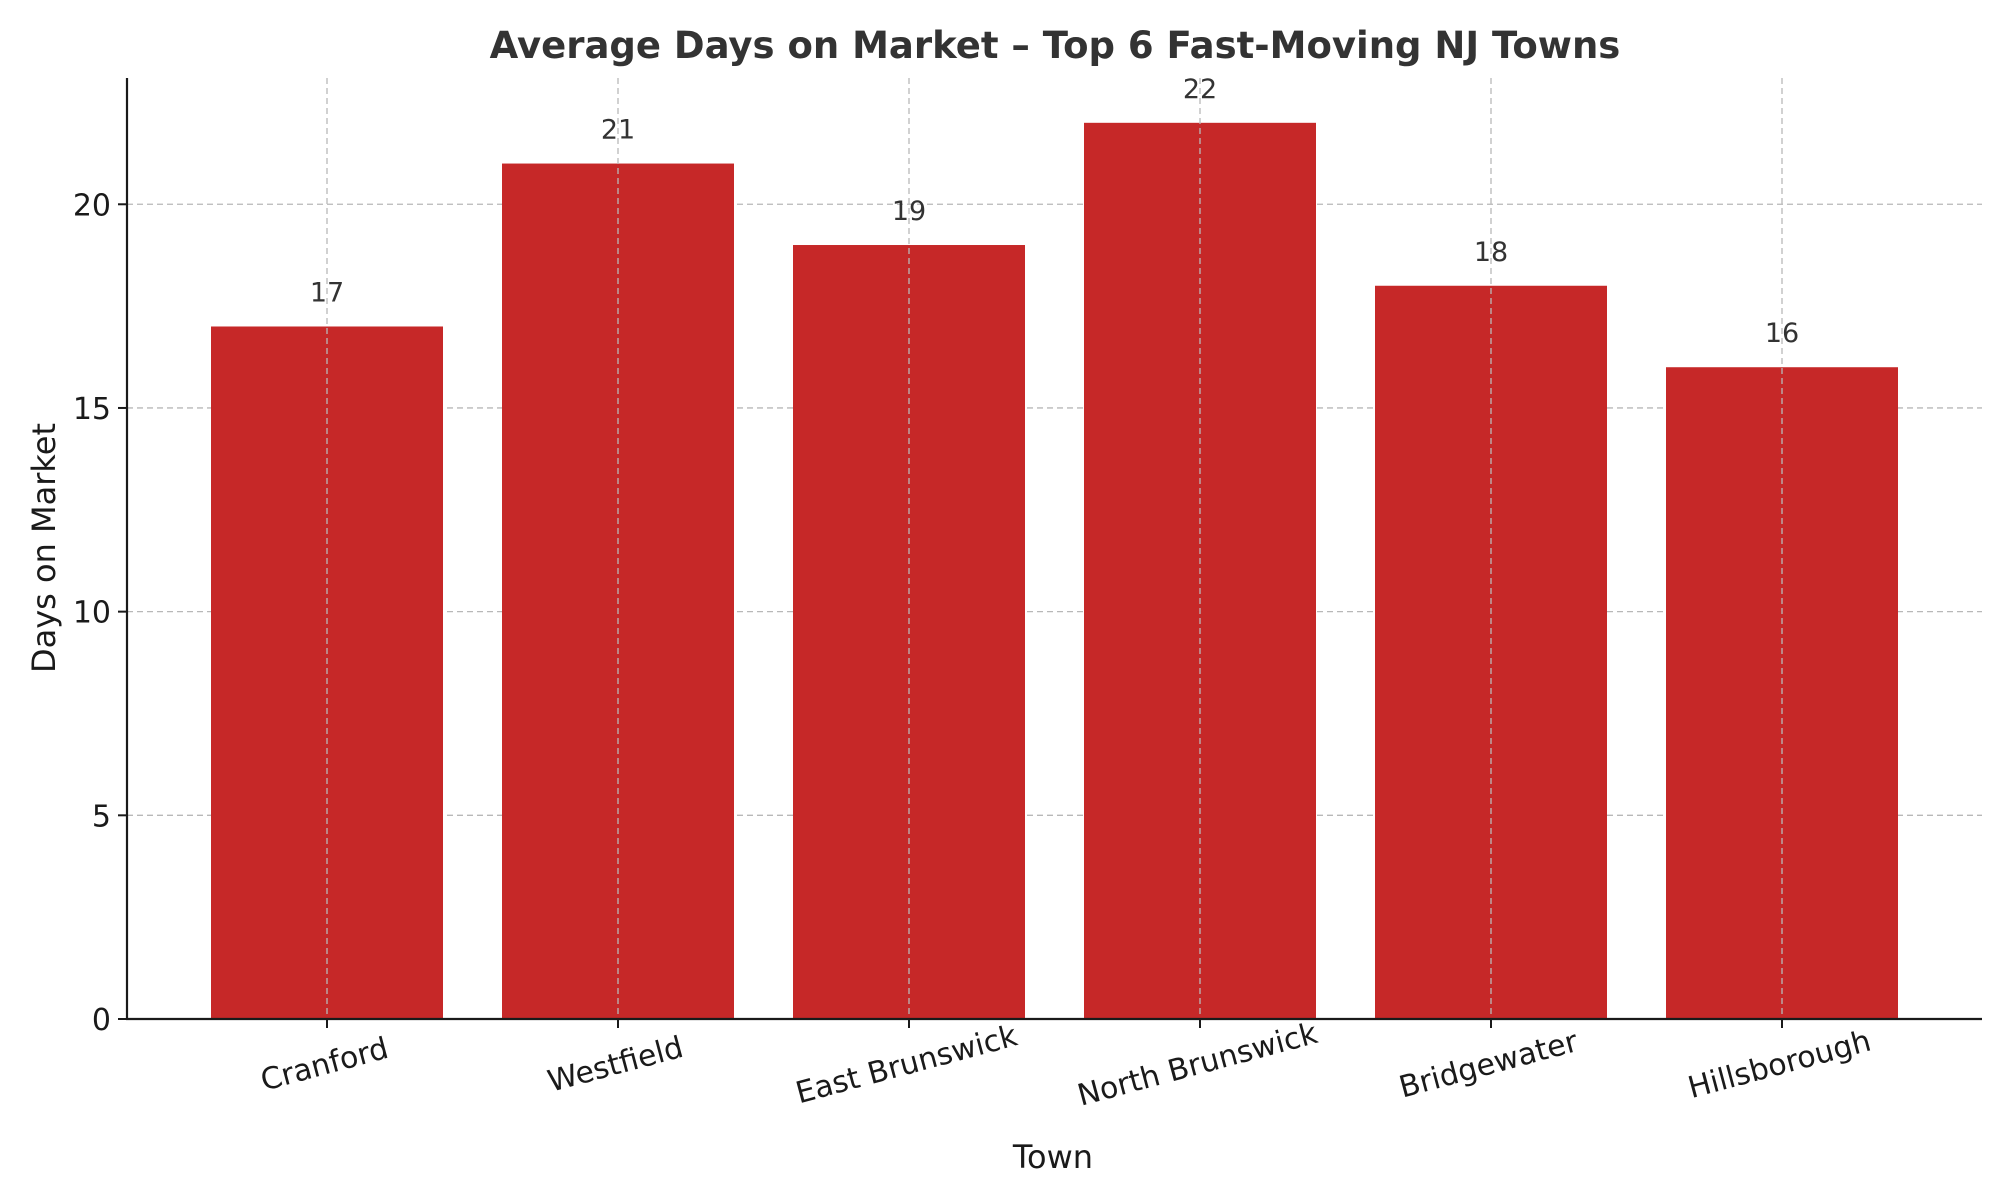 Image resolution: width=2000 pixels, height=1200 pixels. I want to click on y-axis-label: Days on Market, so click(44, 548).